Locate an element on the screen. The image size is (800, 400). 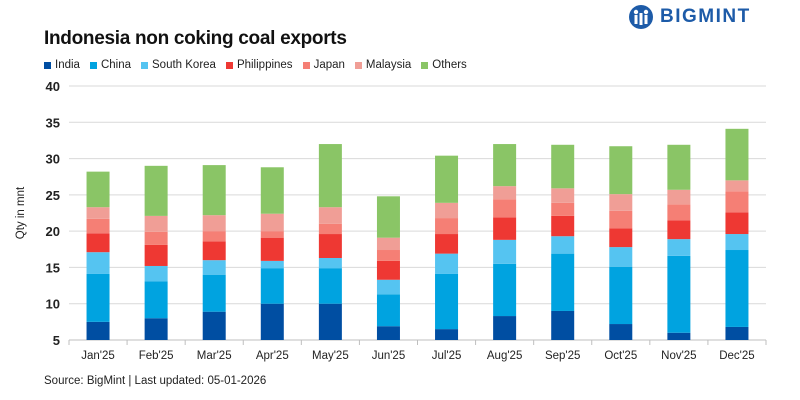
x-tick-label: Jan'25 is located at coordinates (98, 356).